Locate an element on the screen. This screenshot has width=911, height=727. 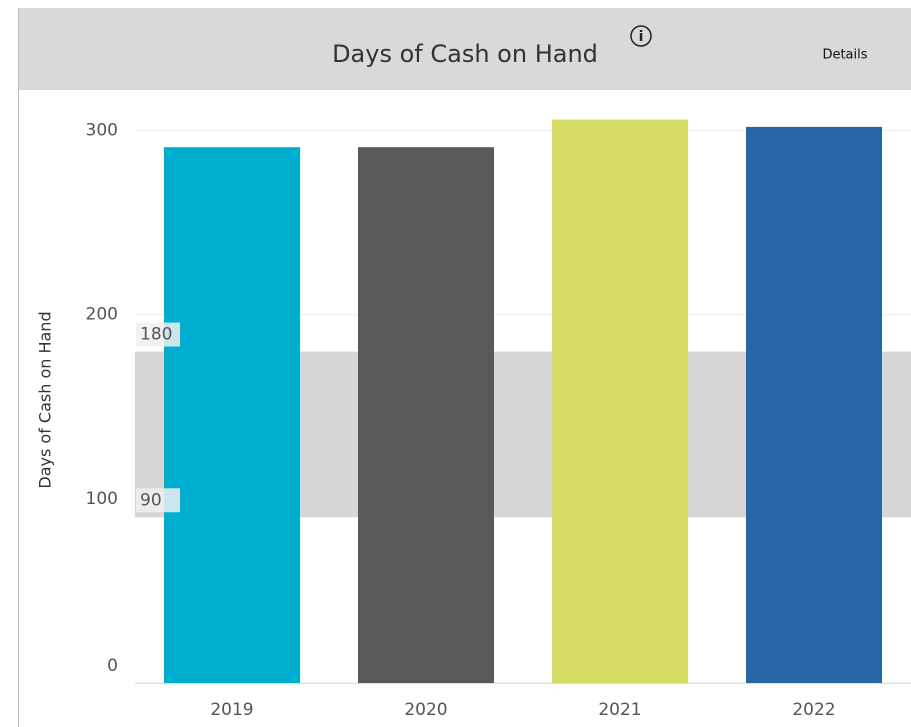
band-label: 180 is located at coordinates (156, 335).